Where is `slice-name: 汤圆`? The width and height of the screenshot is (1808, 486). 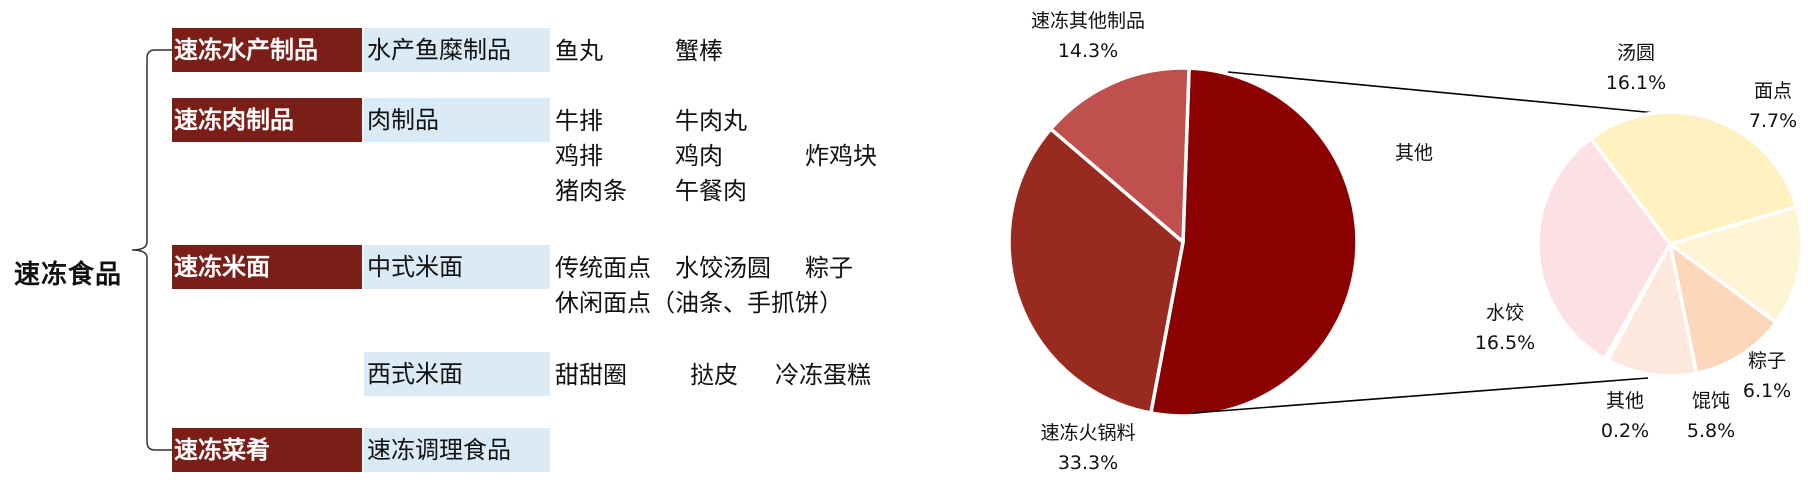 slice-name: 汤圆 is located at coordinates (1635, 53).